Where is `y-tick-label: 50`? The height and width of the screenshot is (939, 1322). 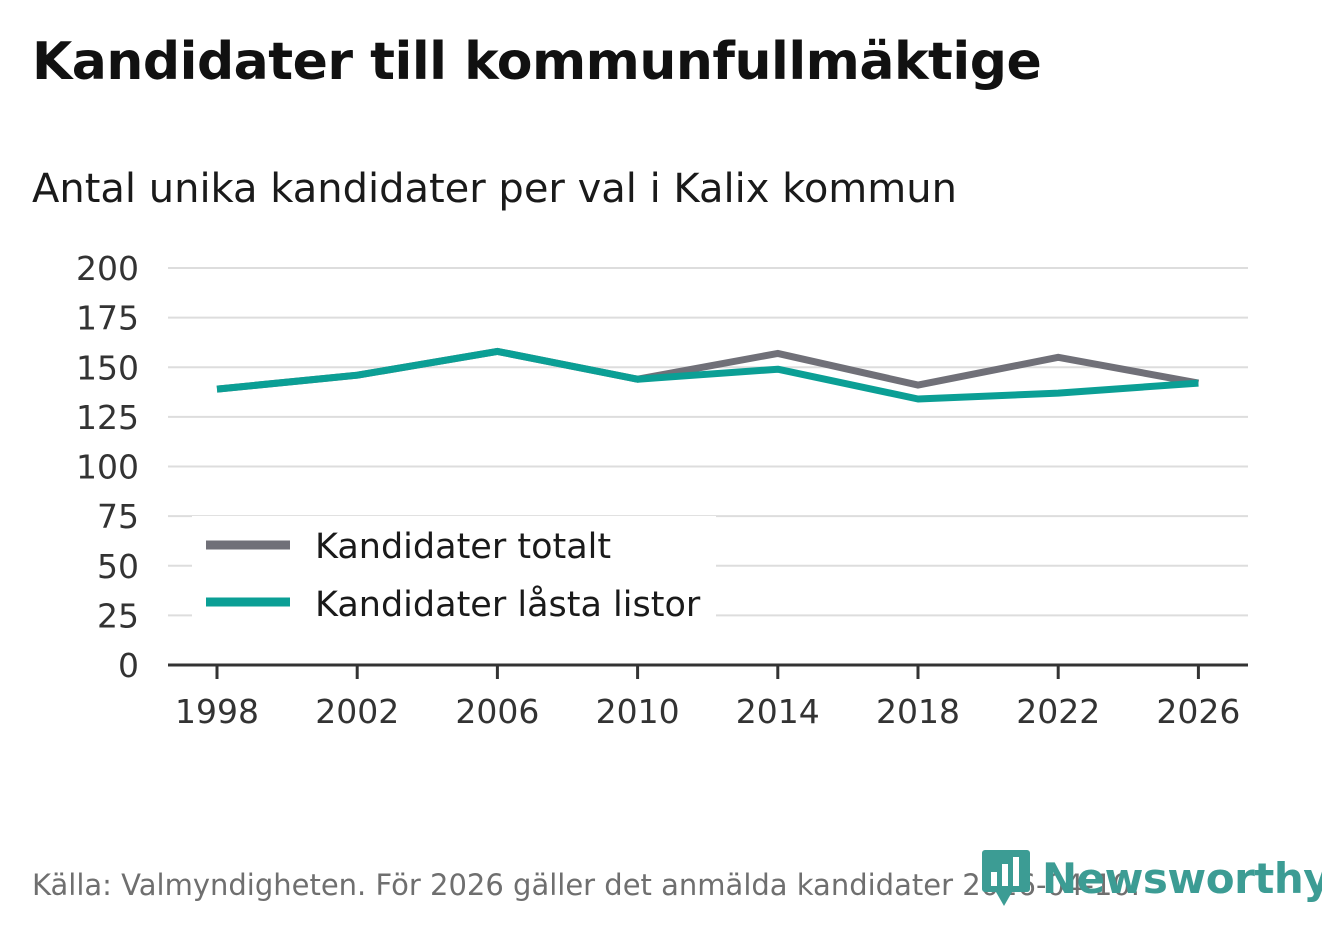 y-tick-label: 50 is located at coordinates (118, 566).